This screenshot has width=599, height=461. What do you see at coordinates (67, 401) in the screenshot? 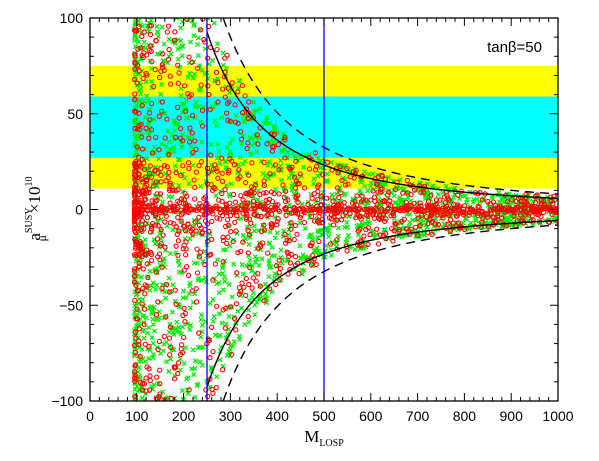
I see `y-tick-label: −100` at bounding box center [67, 401].